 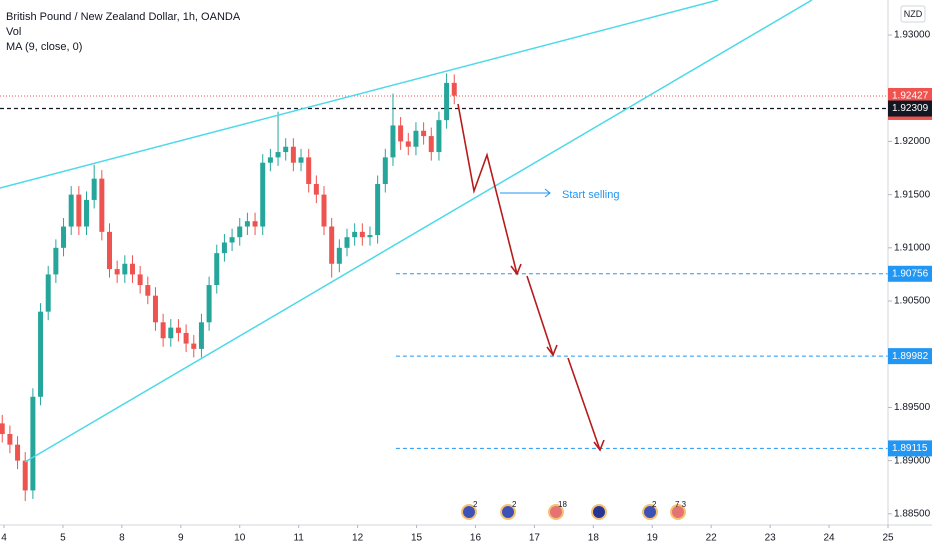 I want to click on y-tick-label: 1.88500, so click(x=912, y=513).